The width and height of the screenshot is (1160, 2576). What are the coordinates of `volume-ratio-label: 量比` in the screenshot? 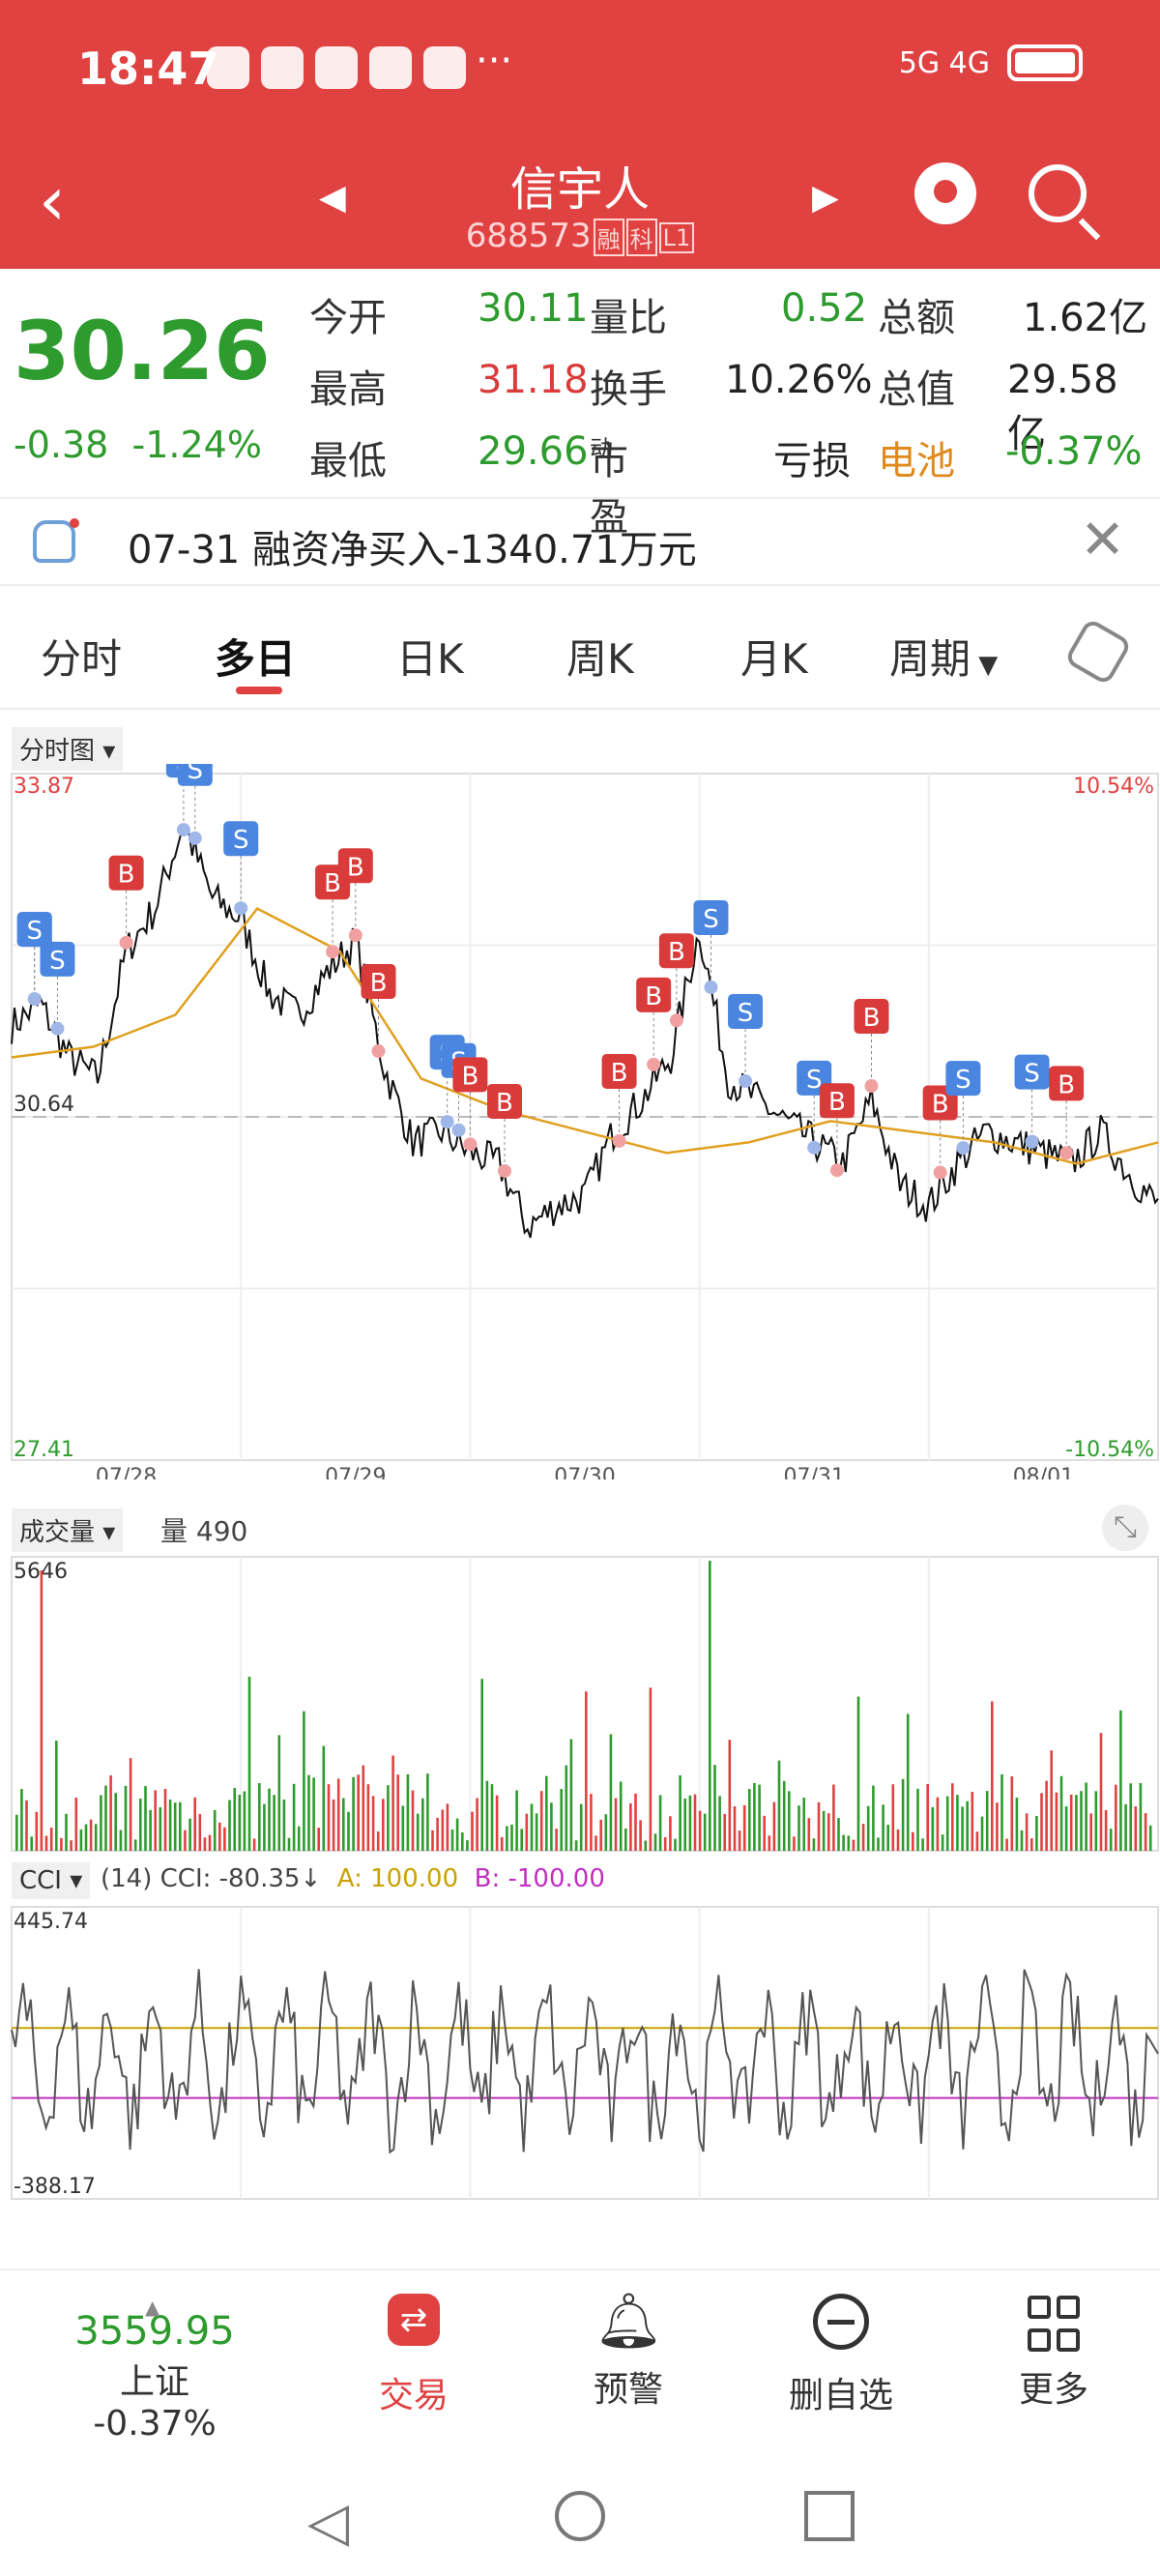 It's located at (628, 318).